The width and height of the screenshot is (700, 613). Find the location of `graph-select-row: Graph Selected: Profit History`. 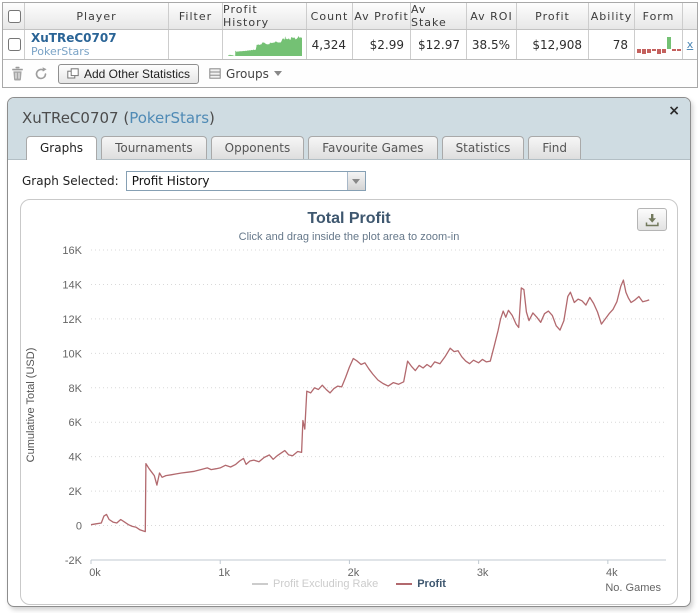

graph-select-row: Graph Selected: Profit History is located at coordinates (350, 181).